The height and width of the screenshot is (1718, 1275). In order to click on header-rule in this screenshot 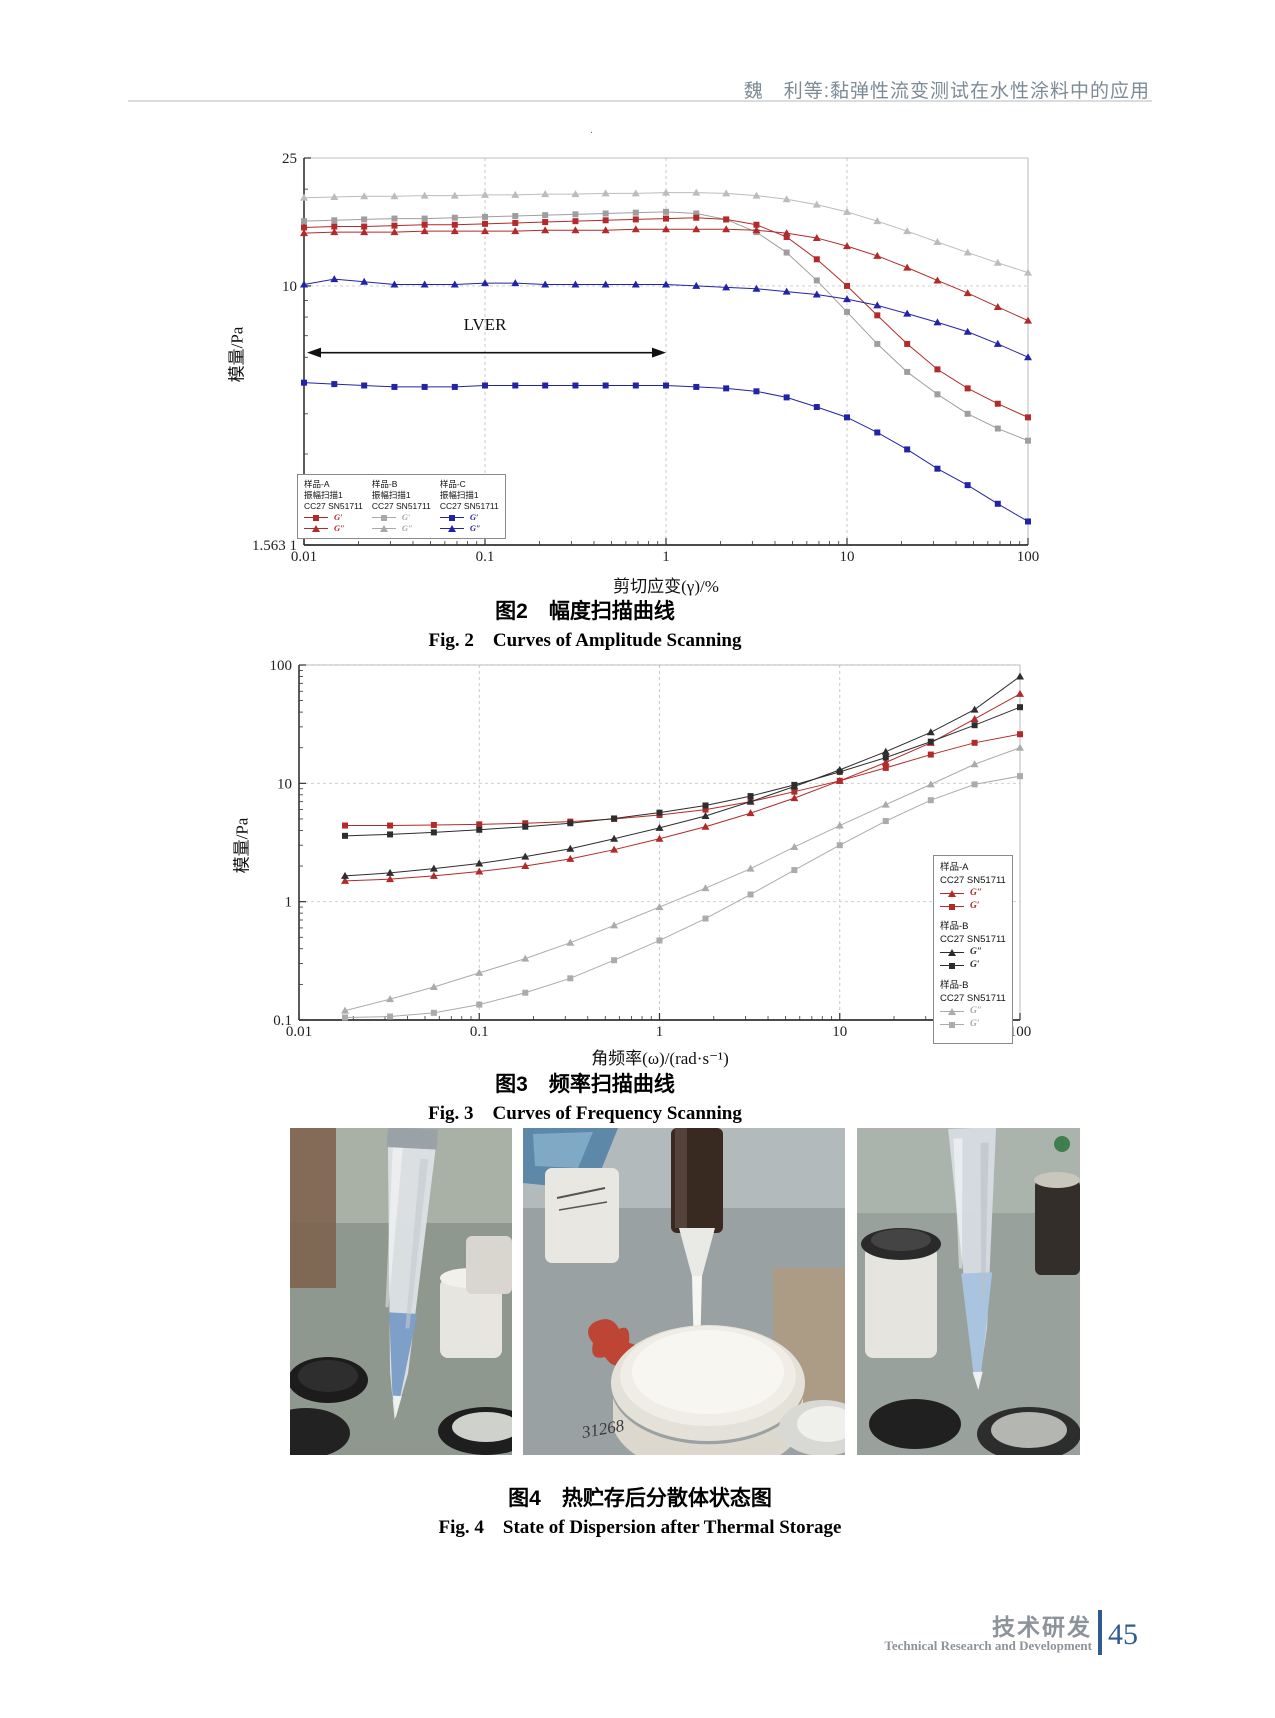, I will do `click(640, 101)`.